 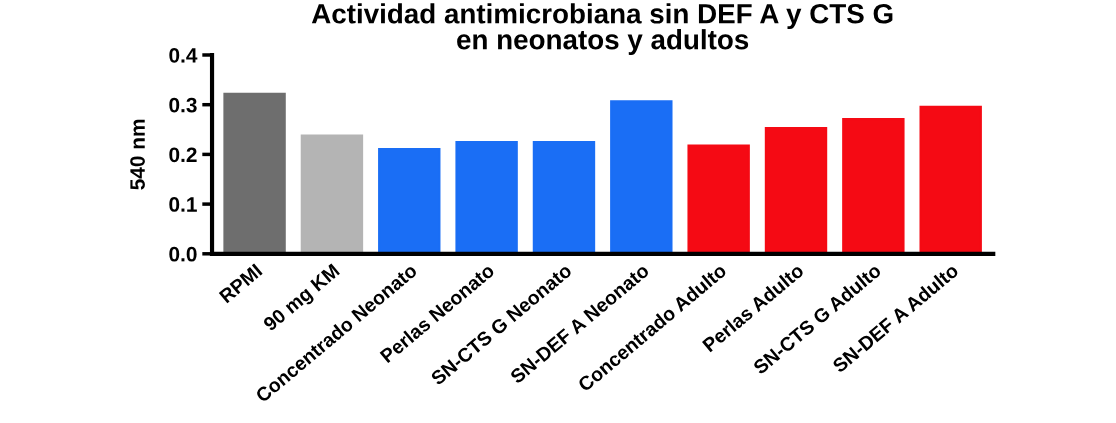 I want to click on y-tick-label: 0.0, so click(x=183, y=254).